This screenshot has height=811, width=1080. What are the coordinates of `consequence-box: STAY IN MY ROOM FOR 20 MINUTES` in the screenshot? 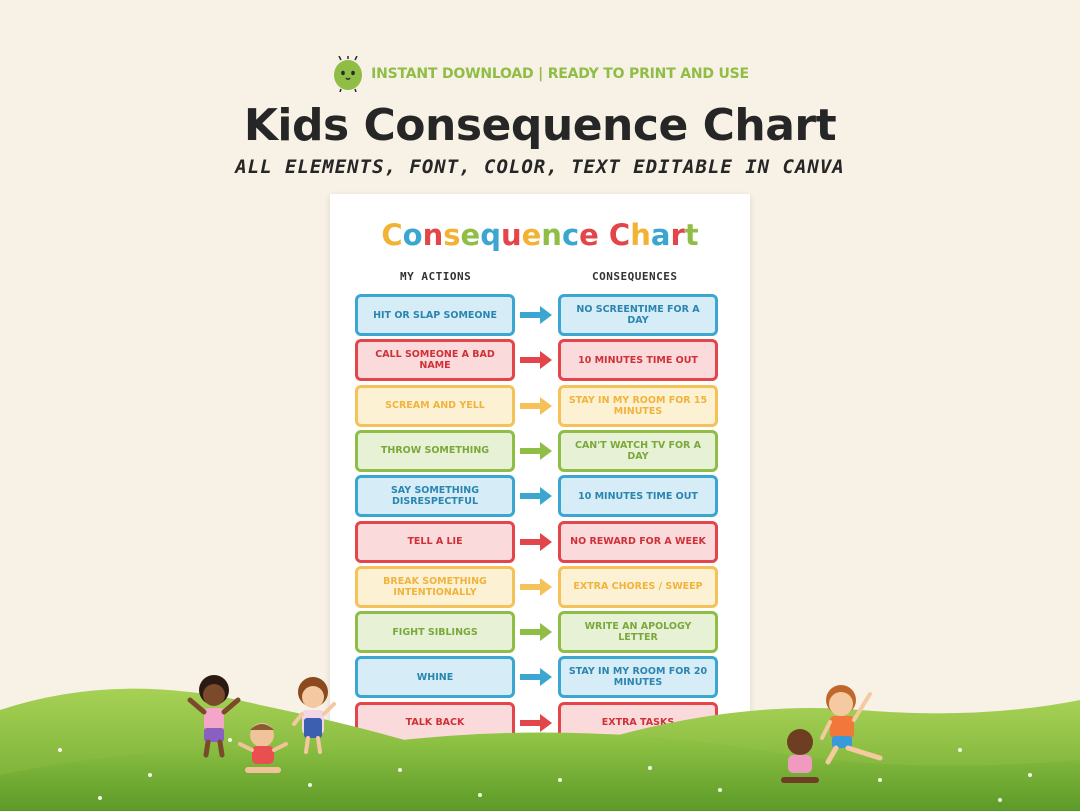 It's located at (638, 677).